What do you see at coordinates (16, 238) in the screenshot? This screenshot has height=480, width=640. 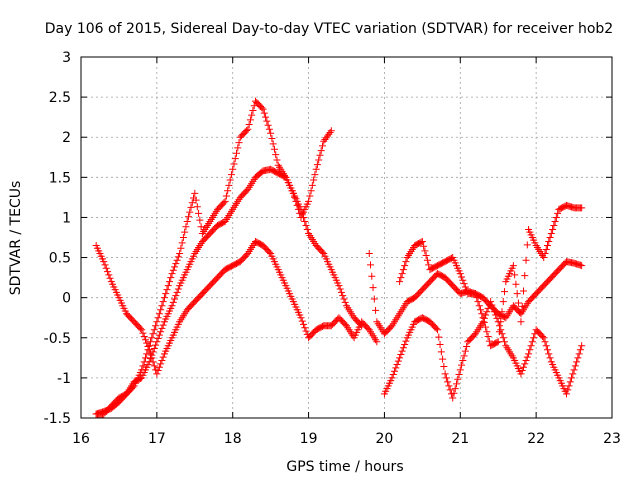 I see `y-axis-label: SDTVAR / TECUs` at bounding box center [16, 238].